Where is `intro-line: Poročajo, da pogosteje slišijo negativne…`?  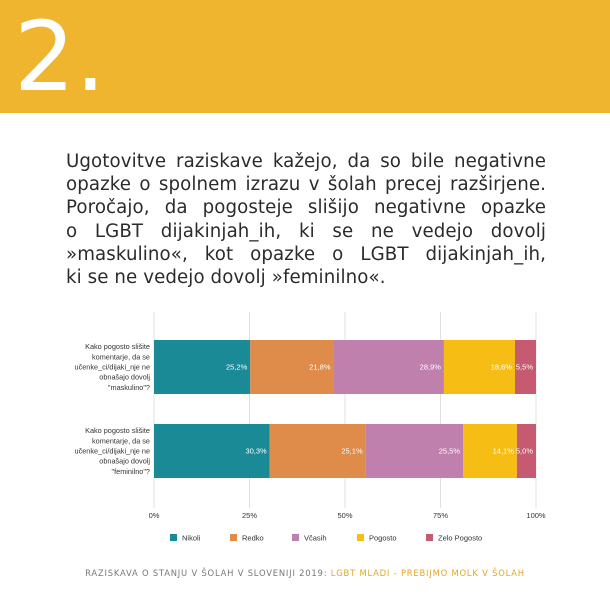
intro-line: Poročajo, da pogosteje slišijo negativne… is located at coordinates (306, 208).